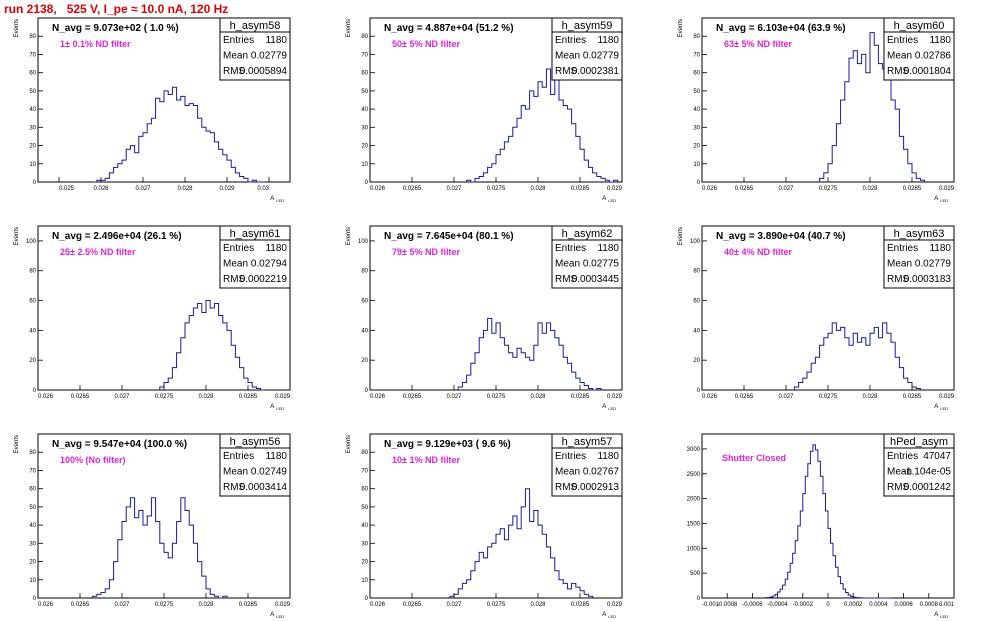 This screenshot has width=996, height=622. Describe the element at coordinates (752, 605) in the screenshot. I see `x-tick-label: -0.0006` at that location.